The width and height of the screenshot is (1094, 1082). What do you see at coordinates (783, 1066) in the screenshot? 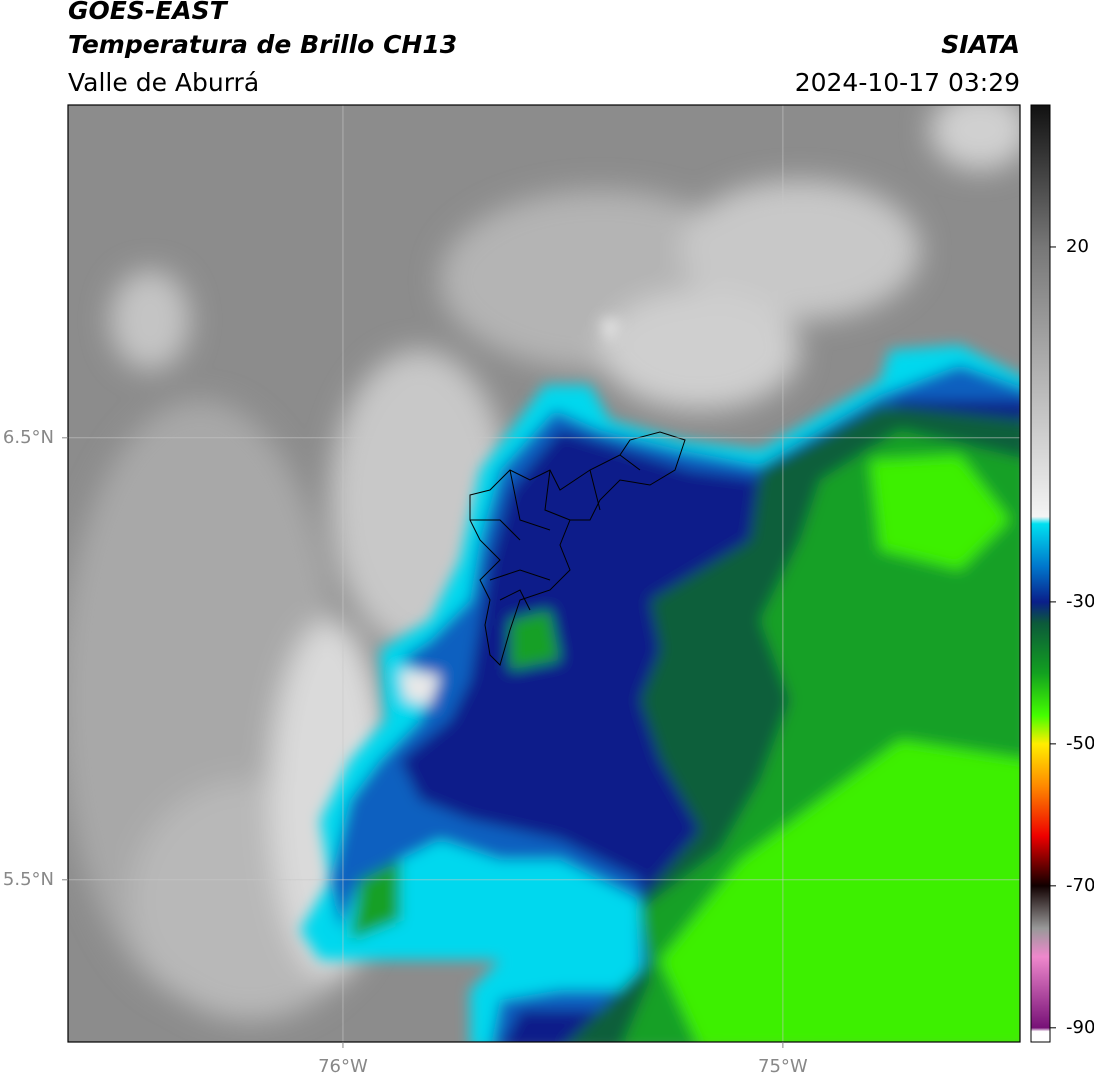
I see `x-tick-label: 75°W` at bounding box center [783, 1066].